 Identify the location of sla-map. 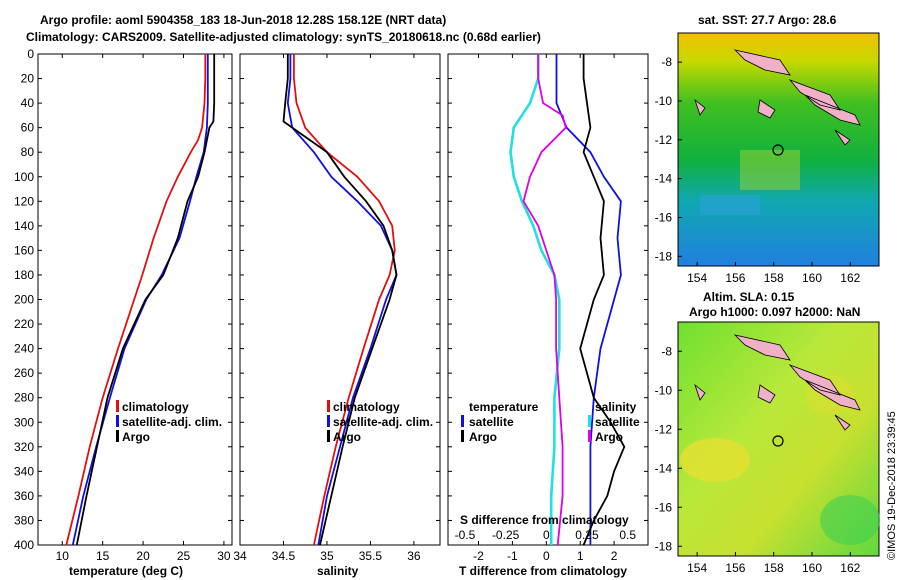
(778, 439).